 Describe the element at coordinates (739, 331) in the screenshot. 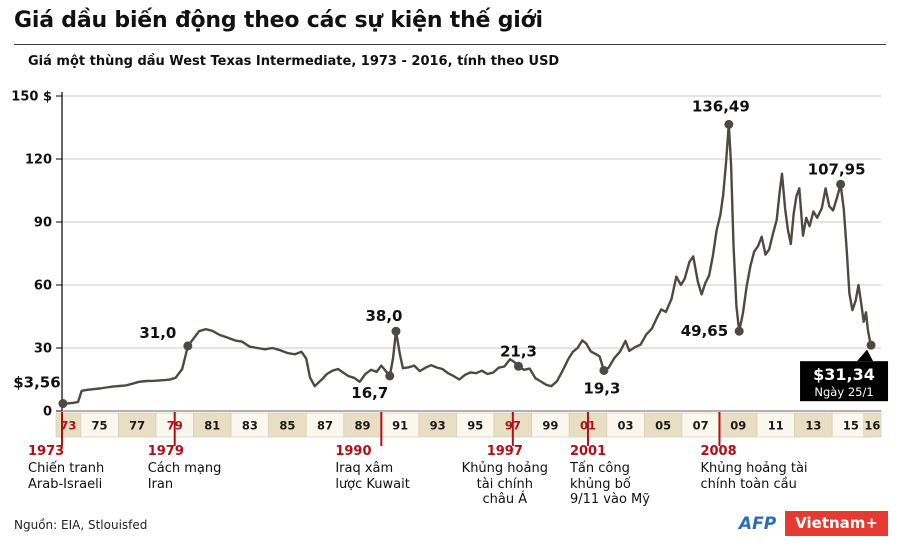

I see `data-point-49,65` at that location.